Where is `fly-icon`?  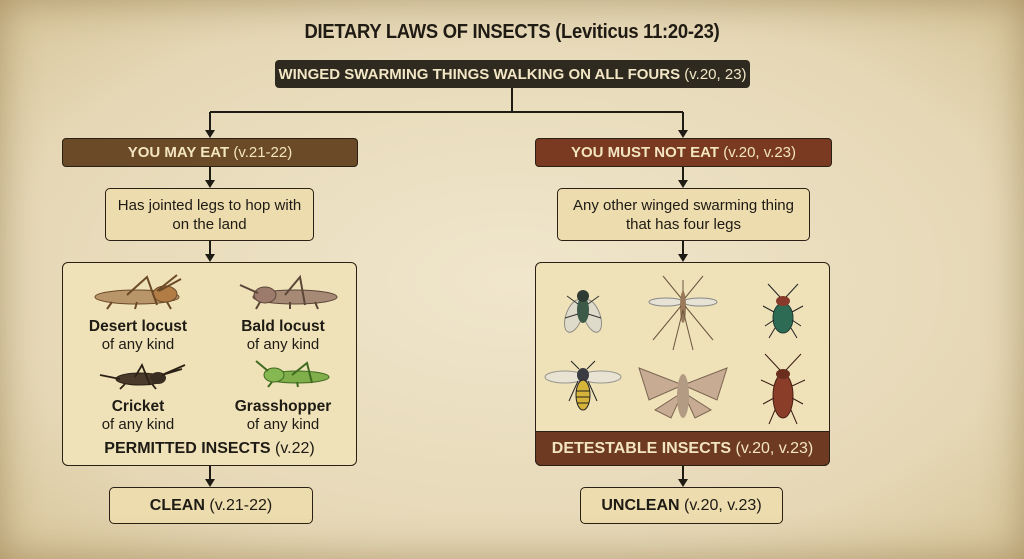 fly-icon is located at coordinates (583, 311).